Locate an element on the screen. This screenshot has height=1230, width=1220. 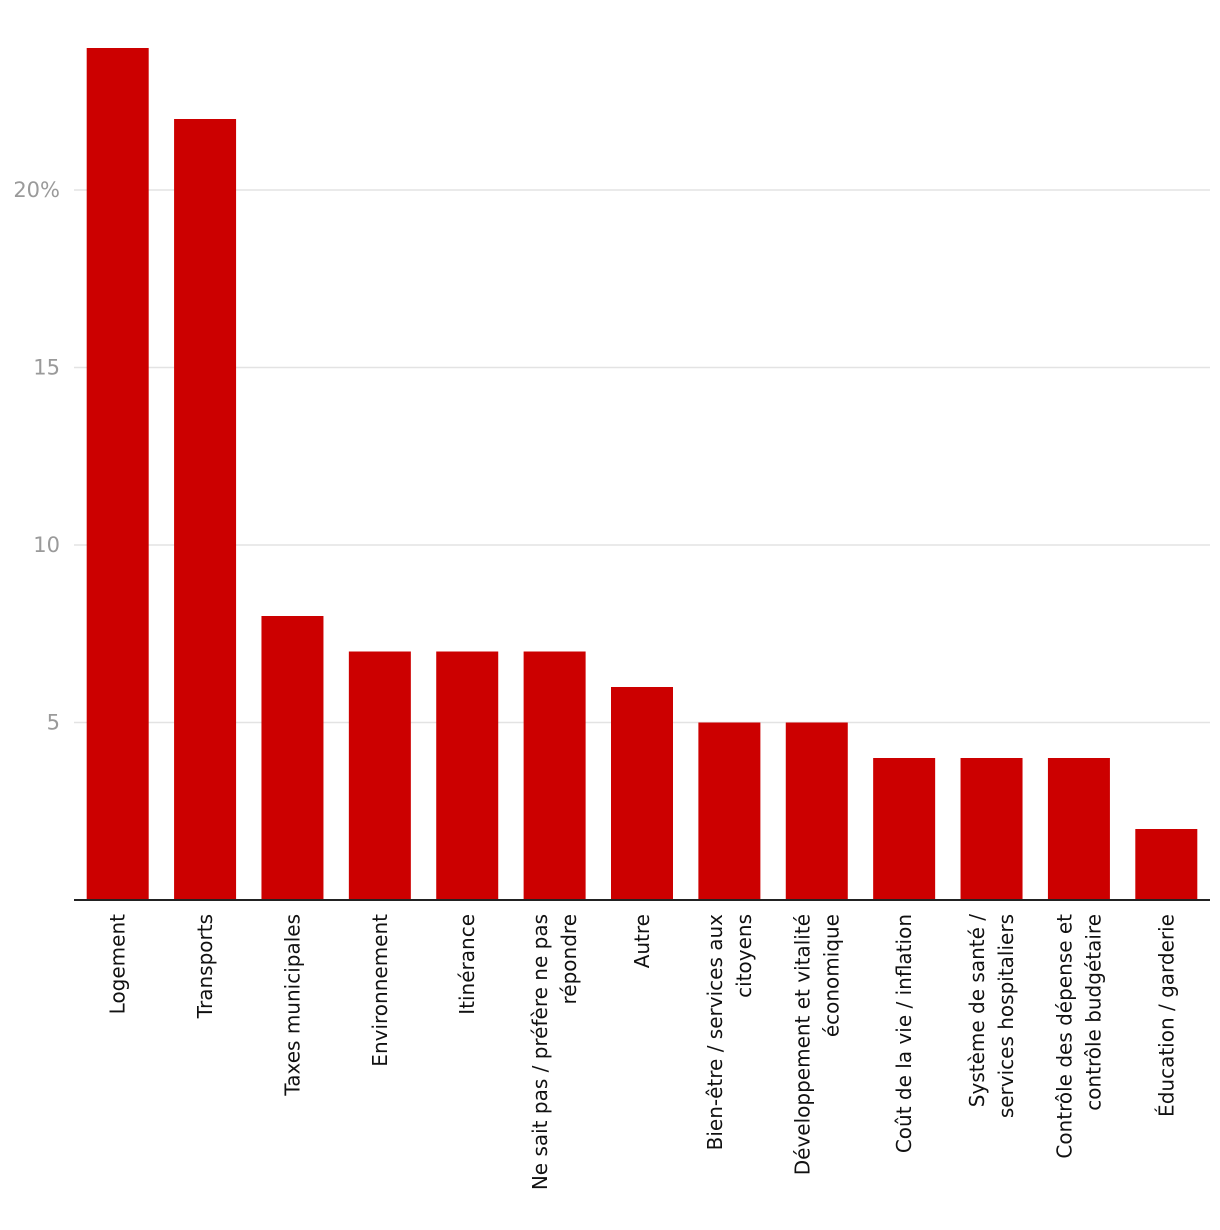
x-tick-label-line: Taxes municipales is located at coordinates (292, 1005).